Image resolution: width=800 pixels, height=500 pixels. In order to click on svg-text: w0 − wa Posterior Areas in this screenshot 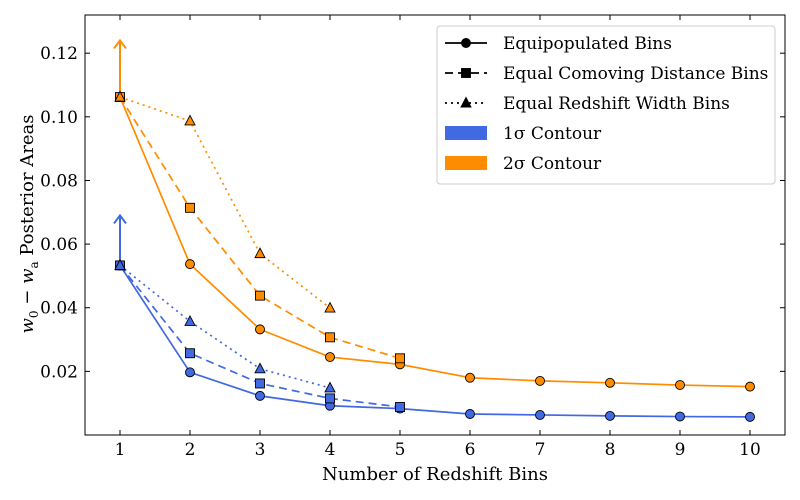, I will do `click(29, 224)`.